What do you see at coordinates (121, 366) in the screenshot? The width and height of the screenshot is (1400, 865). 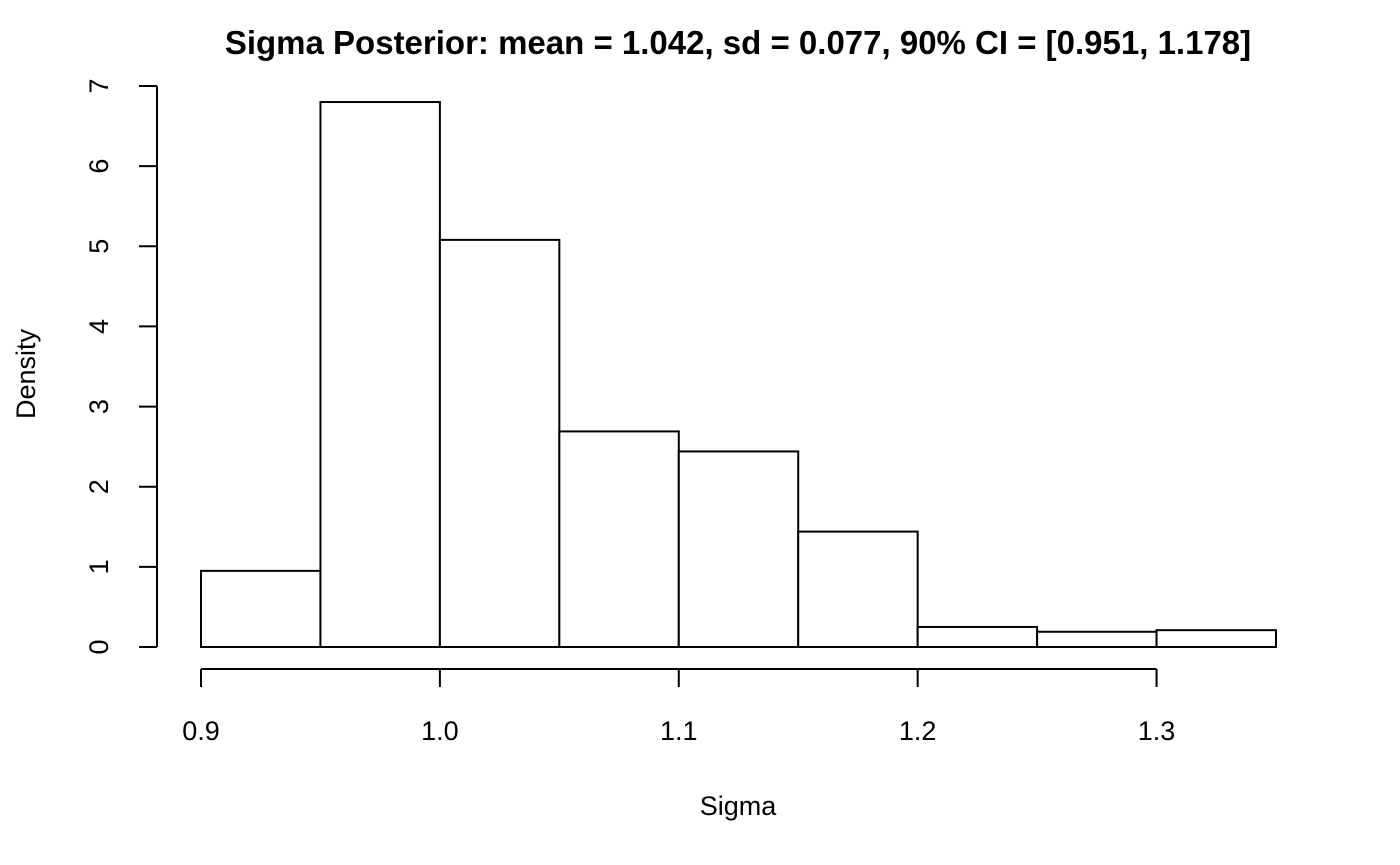 I see `y-axis: 0 1 2 3 4 5 6 7` at bounding box center [121, 366].